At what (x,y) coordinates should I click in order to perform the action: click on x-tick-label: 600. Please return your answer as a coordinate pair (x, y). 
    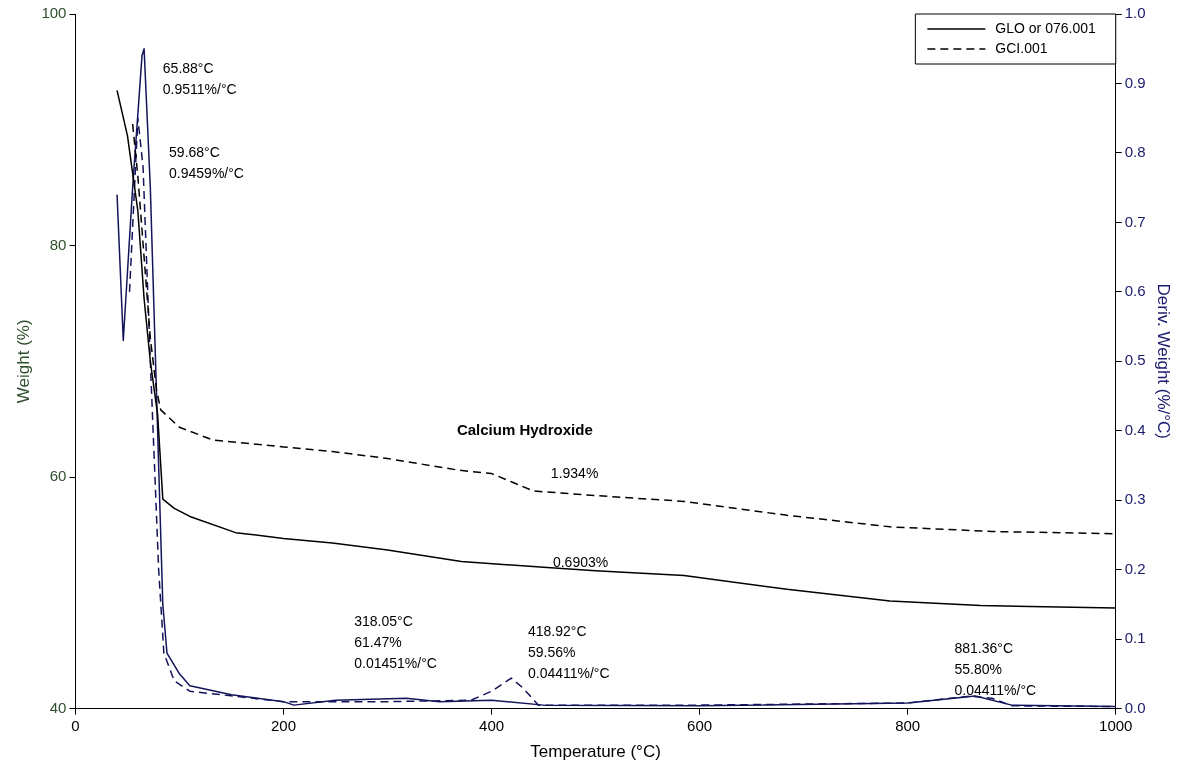
    Looking at the image, I should click on (700, 725).